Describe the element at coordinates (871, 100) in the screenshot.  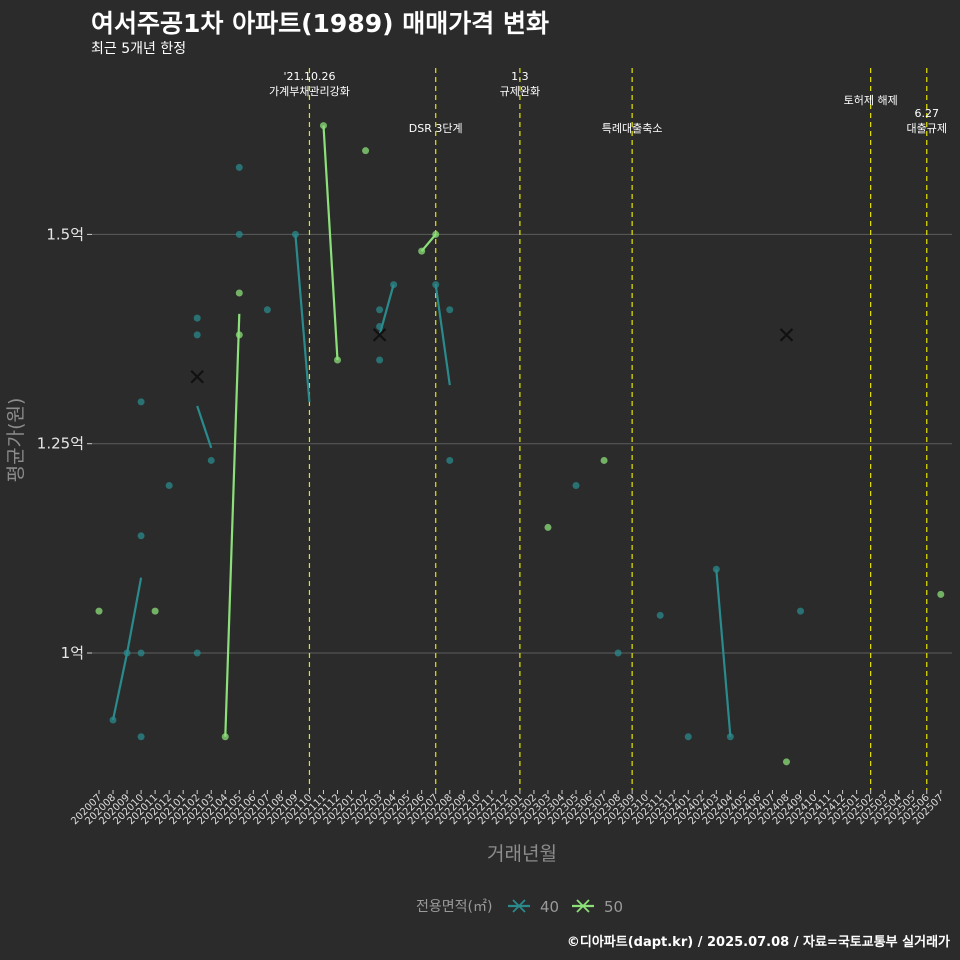
I see `event-label: 토허제 해제` at that location.